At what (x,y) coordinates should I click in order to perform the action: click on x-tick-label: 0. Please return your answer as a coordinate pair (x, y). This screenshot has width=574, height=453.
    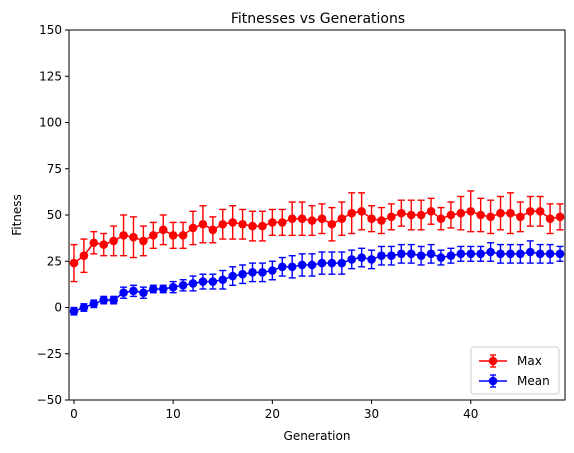
    Looking at the image, I should click on (74, 414).